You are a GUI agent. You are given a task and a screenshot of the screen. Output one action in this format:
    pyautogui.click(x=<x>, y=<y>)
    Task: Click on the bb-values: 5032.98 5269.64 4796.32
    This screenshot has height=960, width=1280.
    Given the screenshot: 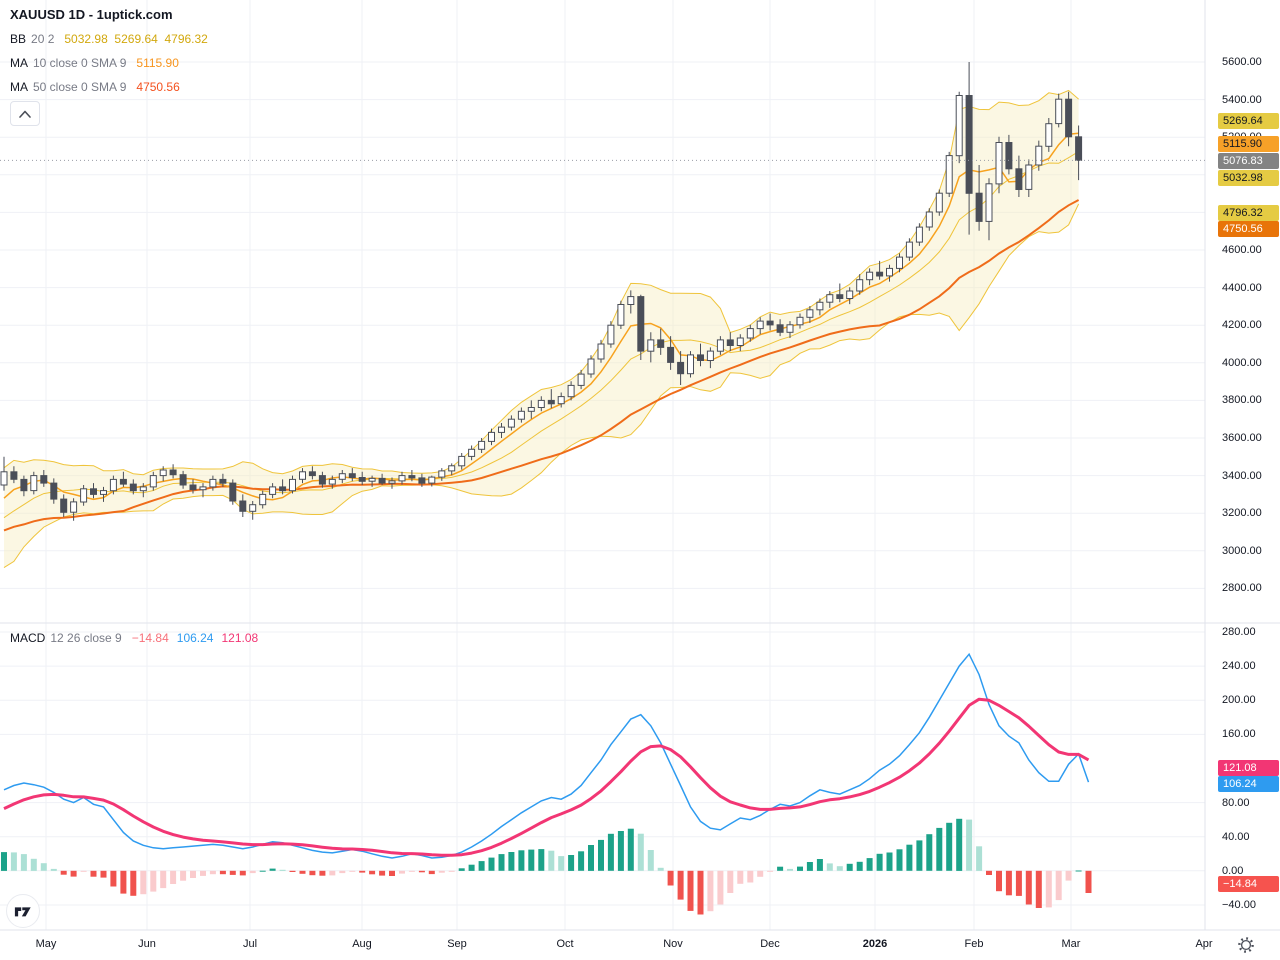 What is the action you would take?
    pyautogui.click(x=136, y=39)
    